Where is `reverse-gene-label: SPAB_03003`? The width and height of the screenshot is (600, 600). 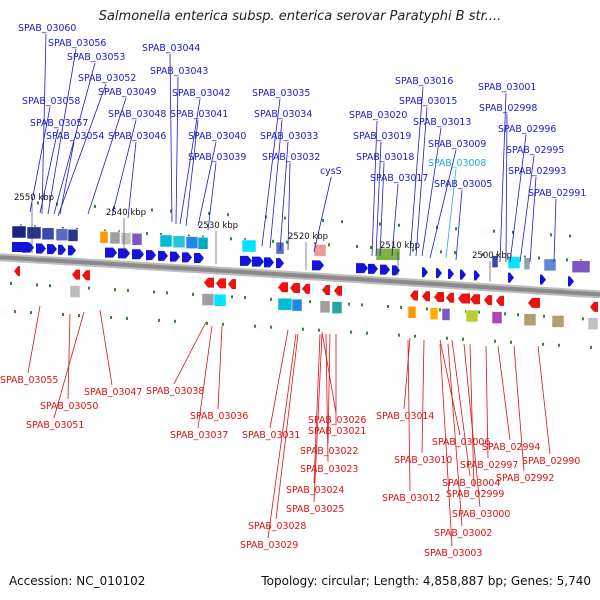 reverse-gene-label: SPAB_03003 is located at coordinates (453, 553).